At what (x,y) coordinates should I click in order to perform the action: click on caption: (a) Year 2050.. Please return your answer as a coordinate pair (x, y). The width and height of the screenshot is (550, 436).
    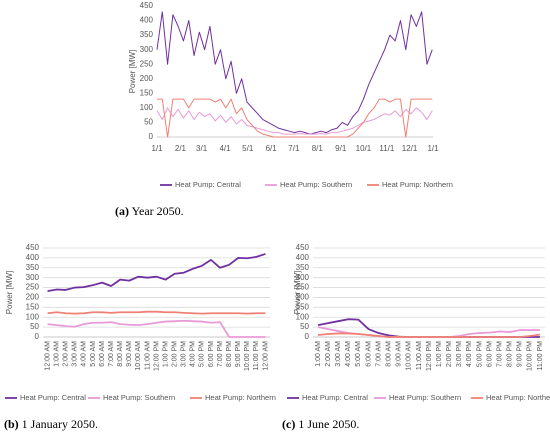
    Looking at the image, I should click on (149, 211).